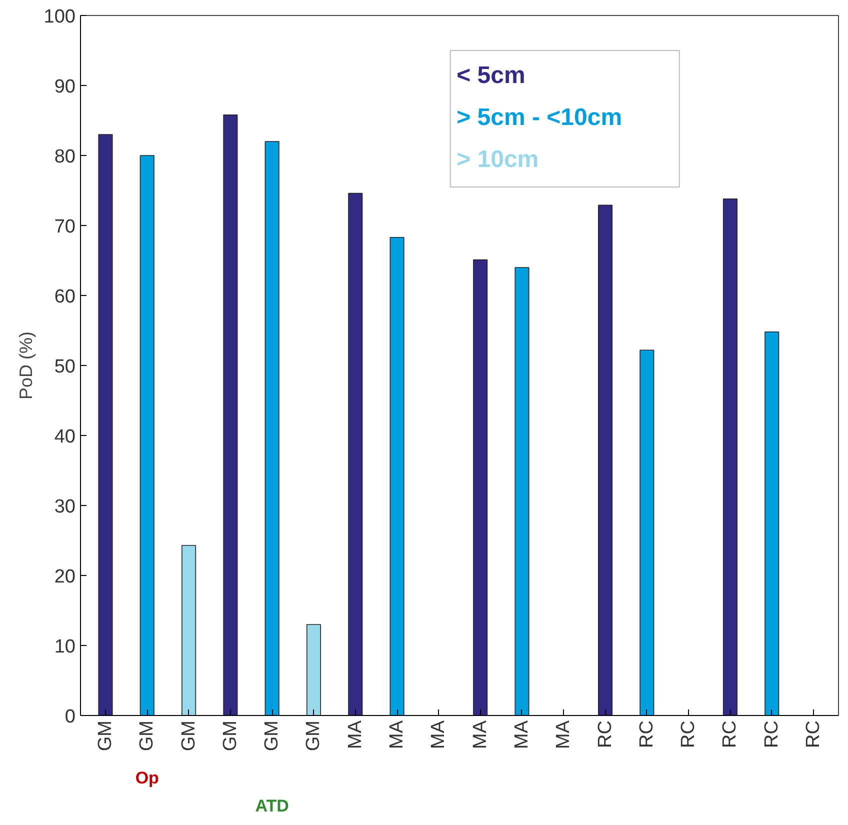 This screenshot has width=848, height=825. Describe the element at coordinates (26, 365) in the screenshot. I see `y-axis-title: PoD (%)` at that location.